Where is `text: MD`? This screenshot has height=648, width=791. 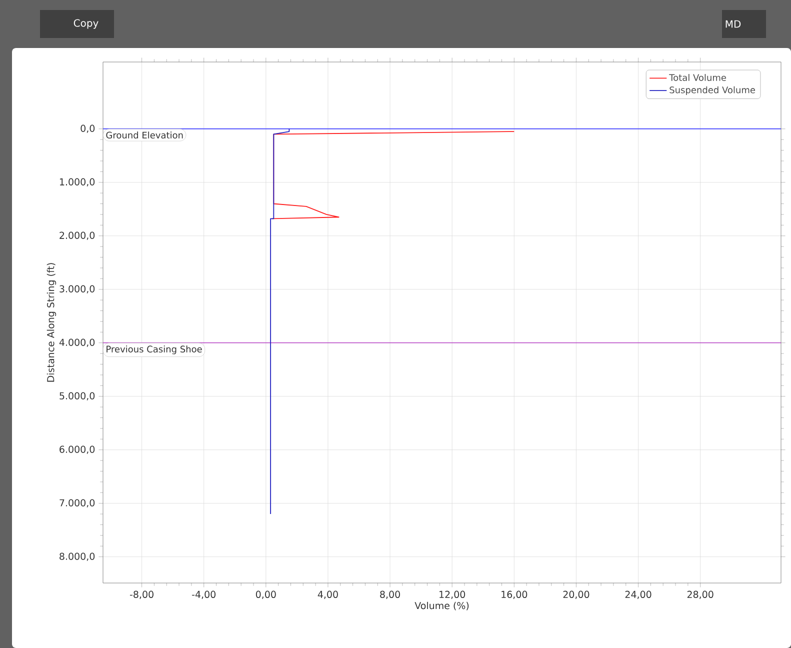
text: MD is located at coordinates (733, 24).